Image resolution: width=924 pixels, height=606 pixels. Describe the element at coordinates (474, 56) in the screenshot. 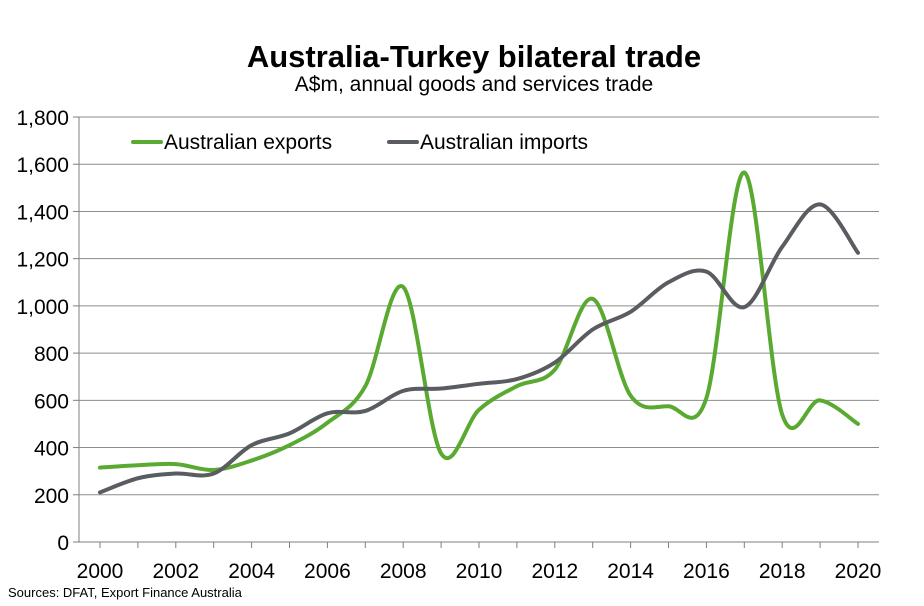

I see `chart-title: Australia-Turkey bilateral trade` at that location.